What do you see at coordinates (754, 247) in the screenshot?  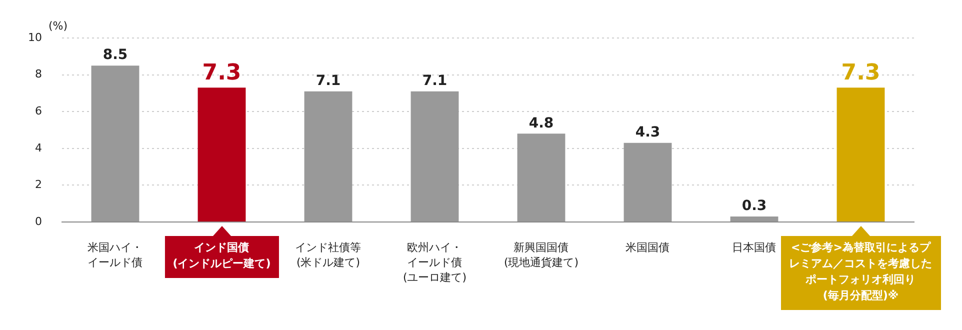 I see `x-tick-label: 日本国債` at bounding box center [754, 247].